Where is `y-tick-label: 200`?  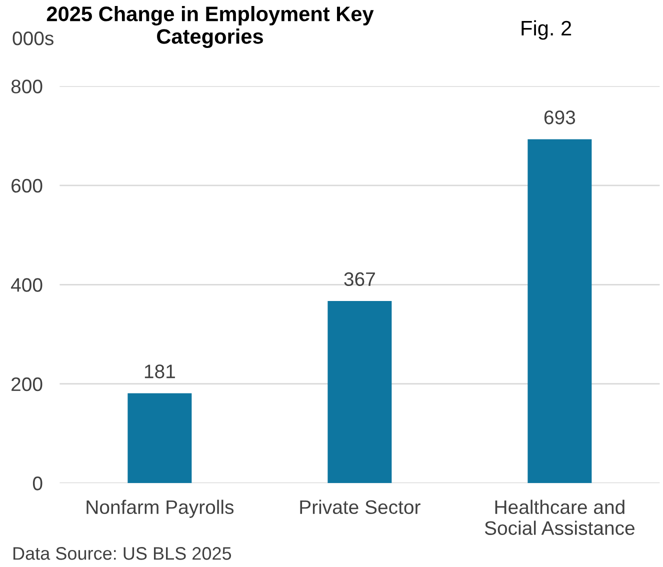 y-tick-label: 200 is located at coordinates (27, 384).